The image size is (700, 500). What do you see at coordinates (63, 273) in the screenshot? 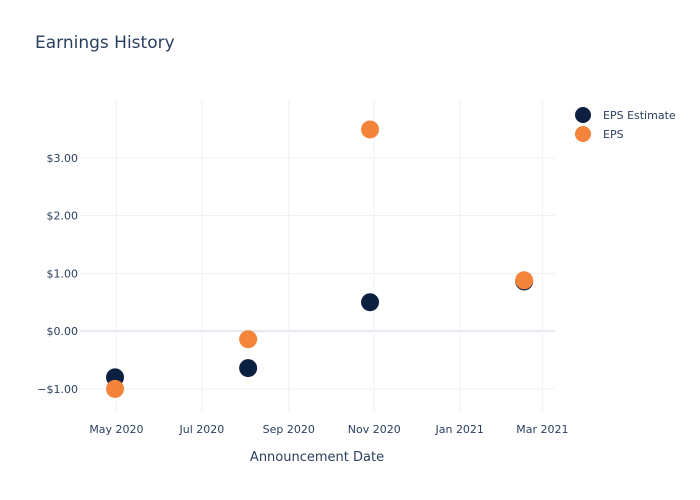
I see `y-tick-label: $1.00` at bounding box center [63, 273].